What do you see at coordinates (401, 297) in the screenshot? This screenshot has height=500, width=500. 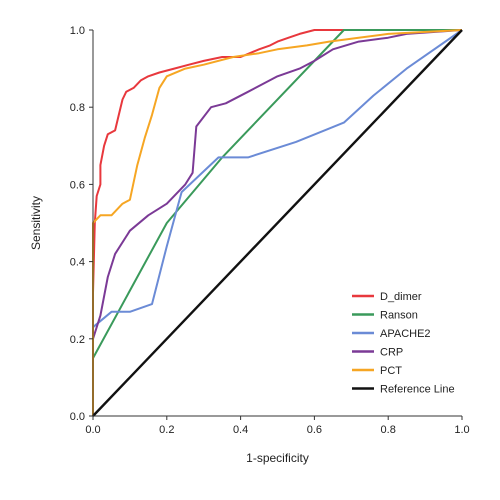 I see `legend-label-d-dimer: D_dimer` at bounding box center [401, 297].